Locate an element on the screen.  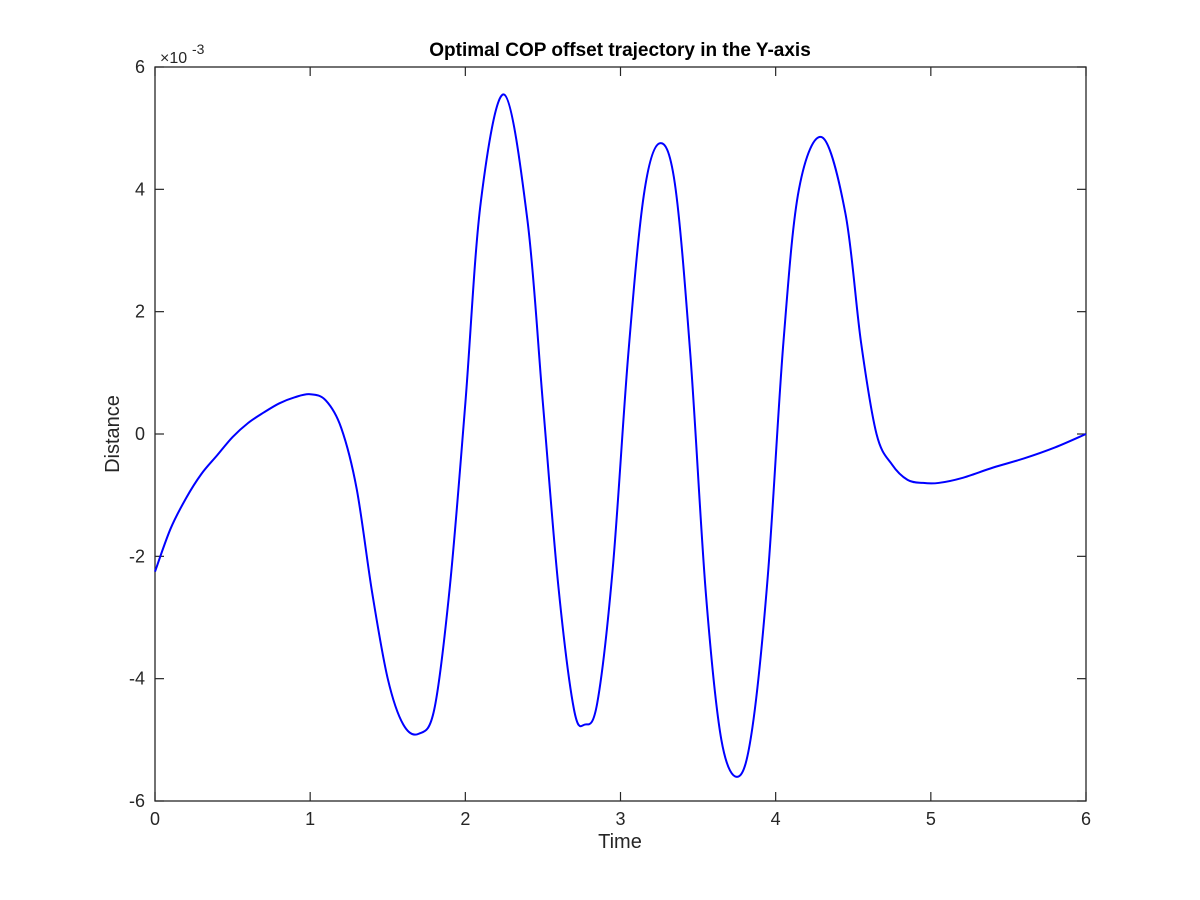
x-tick-label: 3 is located at coordinates (620, 819).